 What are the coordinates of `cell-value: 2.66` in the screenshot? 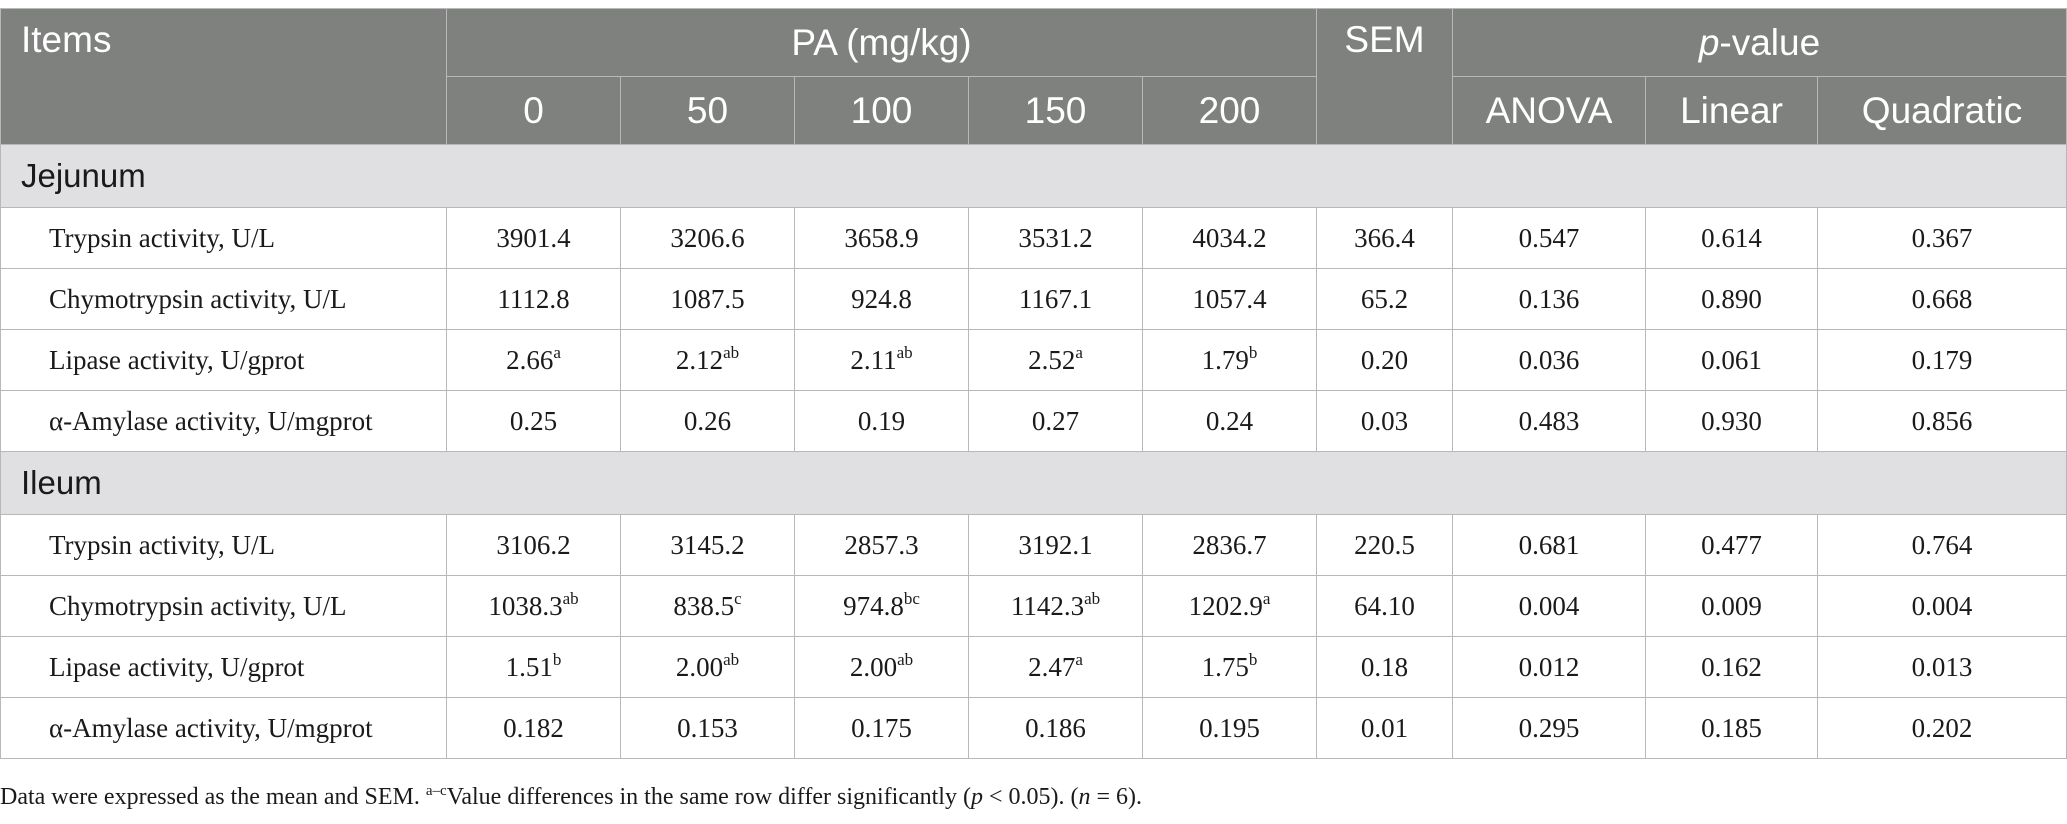 It's located at (530, 359).